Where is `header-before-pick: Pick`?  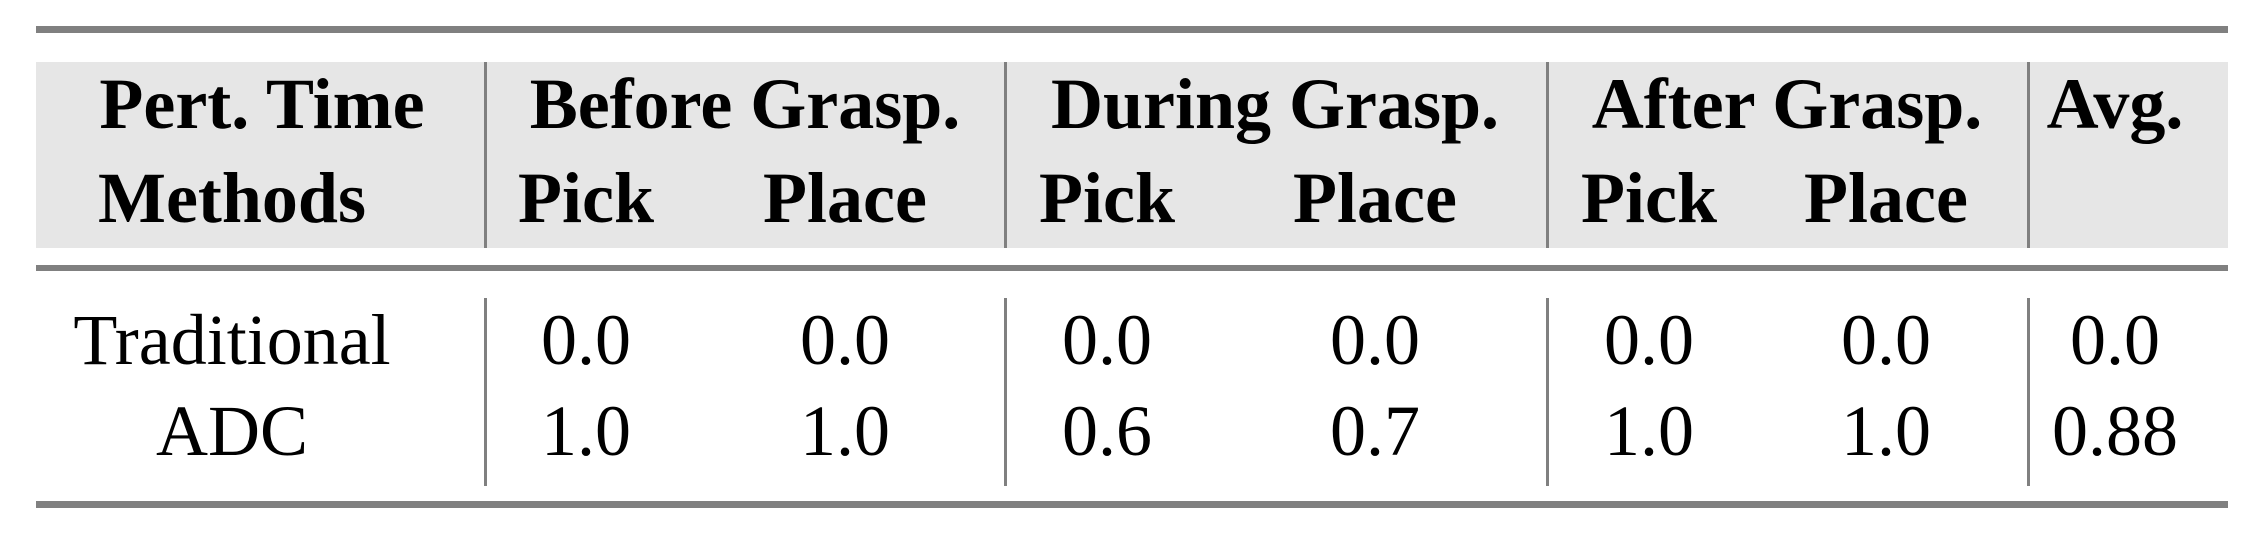 header-before-pick: Pick is located at coordinates (586, 198).